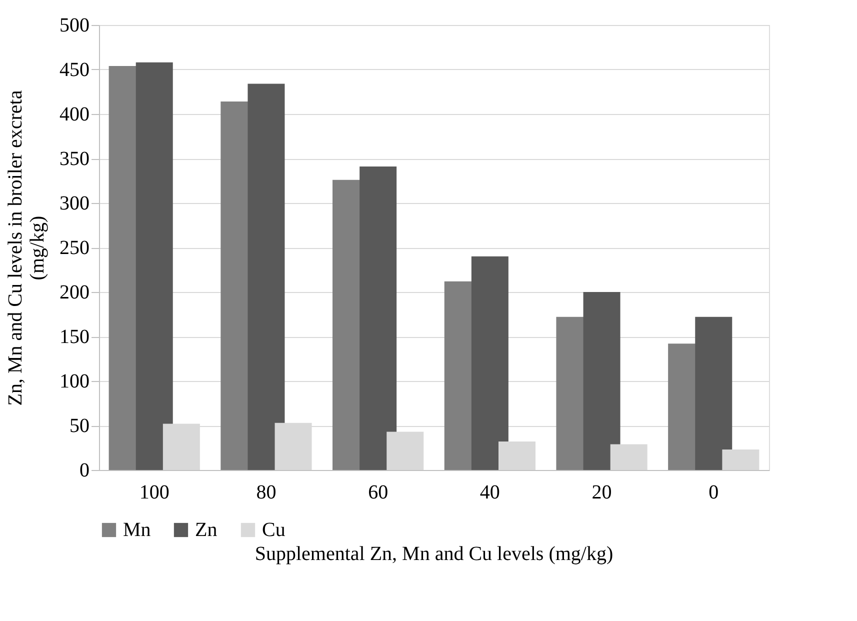  I want to click on y-tick-label: 400, so click(75, 115).